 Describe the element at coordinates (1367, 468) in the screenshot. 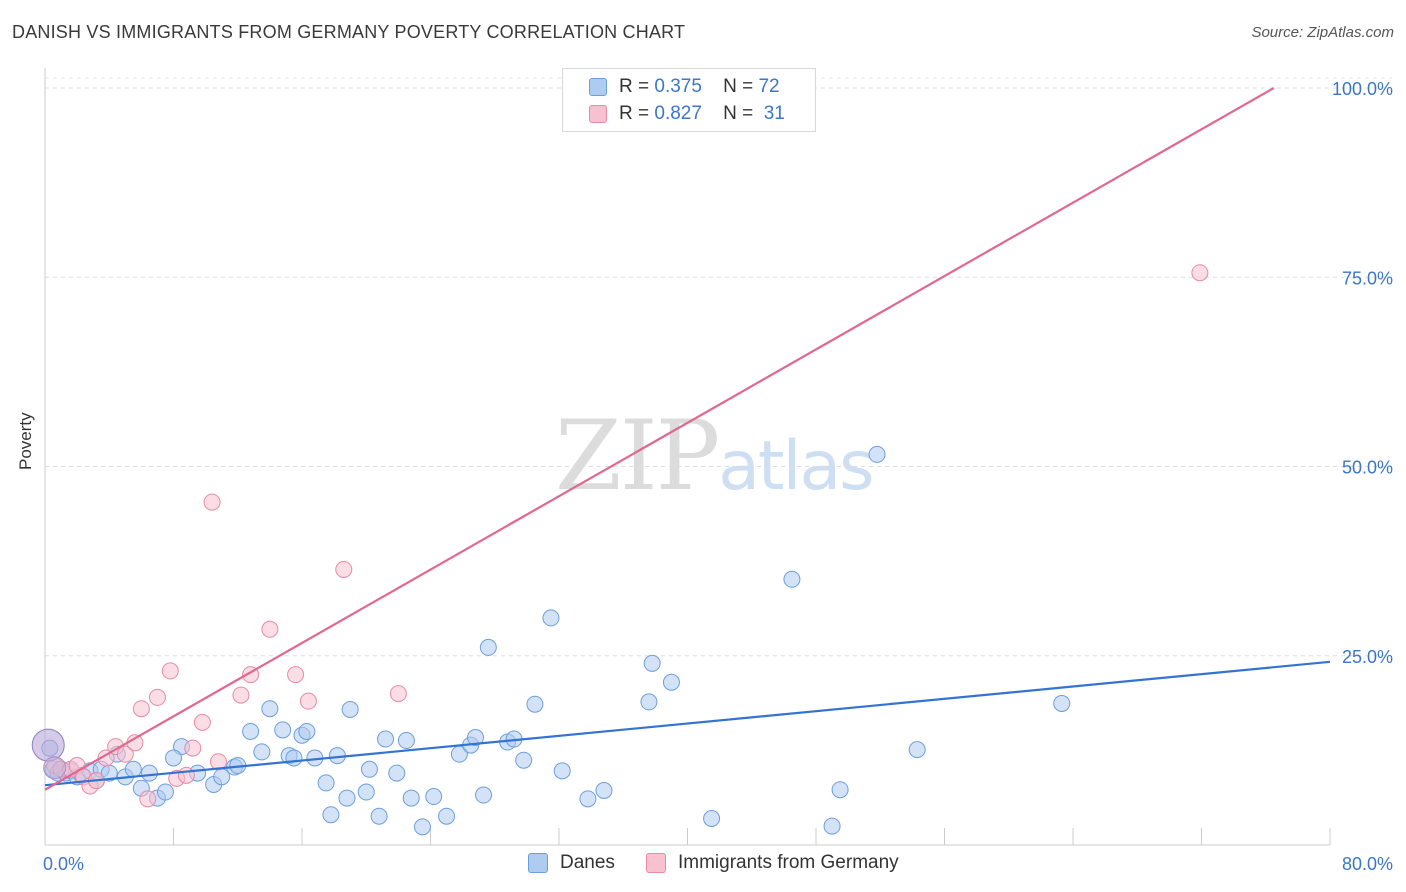

I see `y-tick-label: 50.0%` at that location.